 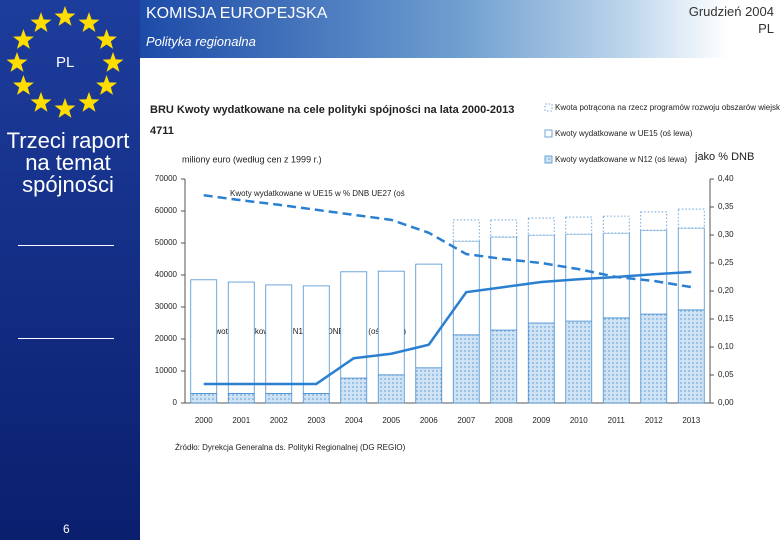 I want to click on y2-tick-label: 0,30, so click(x=726, y=234).